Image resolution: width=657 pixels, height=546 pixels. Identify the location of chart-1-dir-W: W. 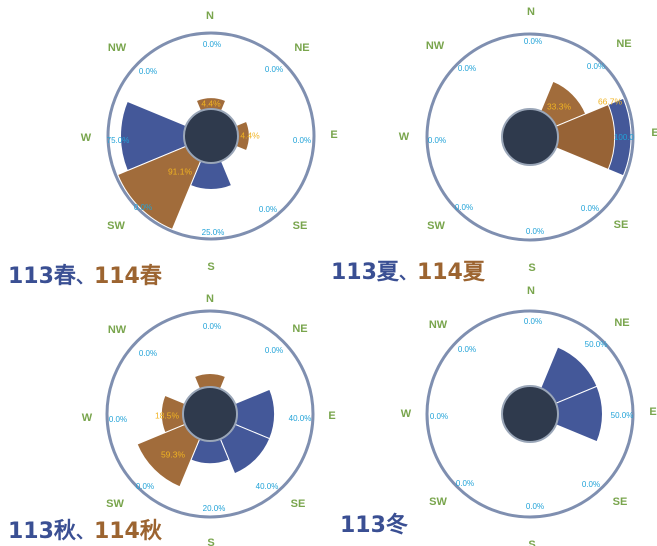
(404, 137).